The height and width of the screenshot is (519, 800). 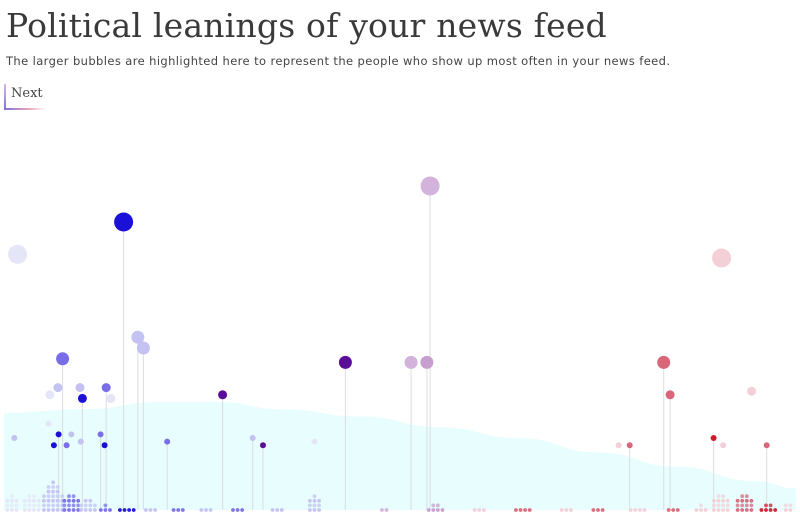 What do you see at coordinates (306, 25) in the screenshot?
I see `page-title: Political leanings of your news feed` at bounding box center [306, 25].